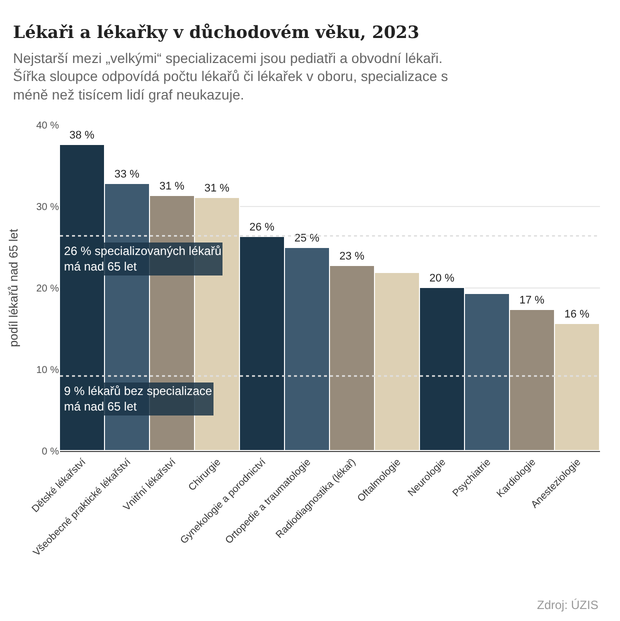 This screenshot has height=621, width=620. Describe the element at coordinates (13, 288) in the screenshot. I see `y-axis-title: podíl lékařů nad 65 let` at that location.